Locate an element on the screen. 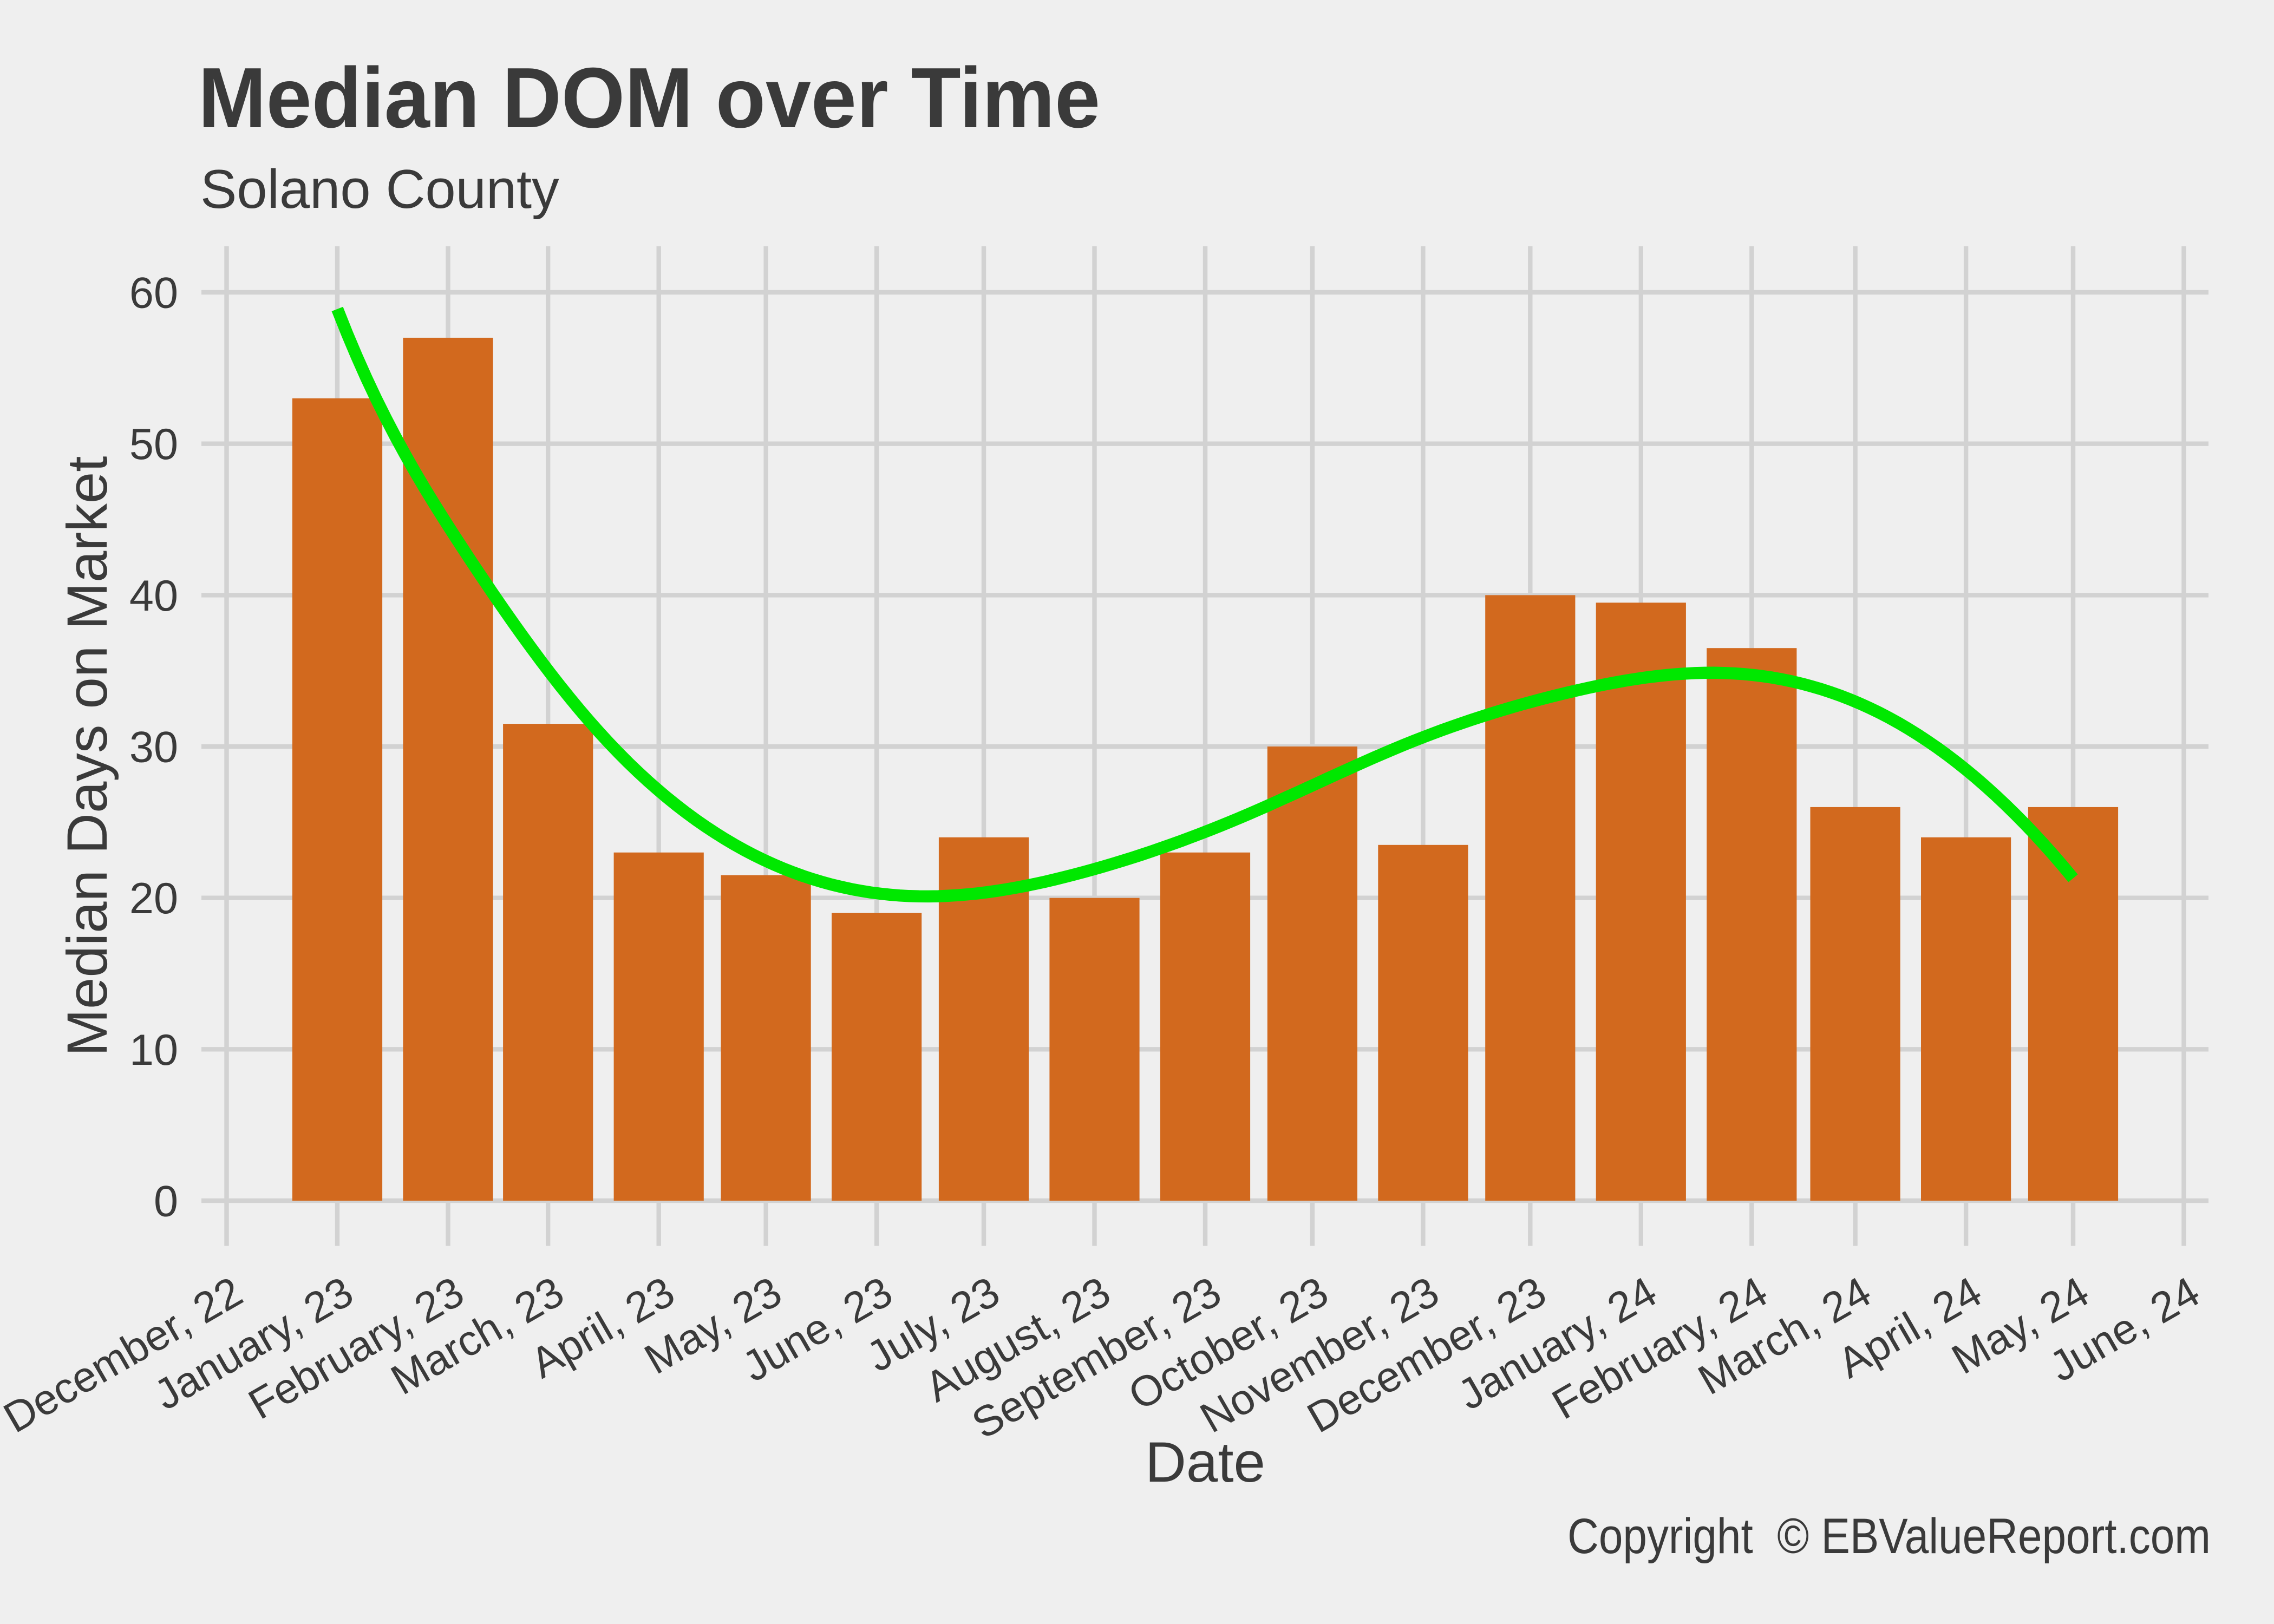  svg-text: 40 is located at coordinates (154, 596).